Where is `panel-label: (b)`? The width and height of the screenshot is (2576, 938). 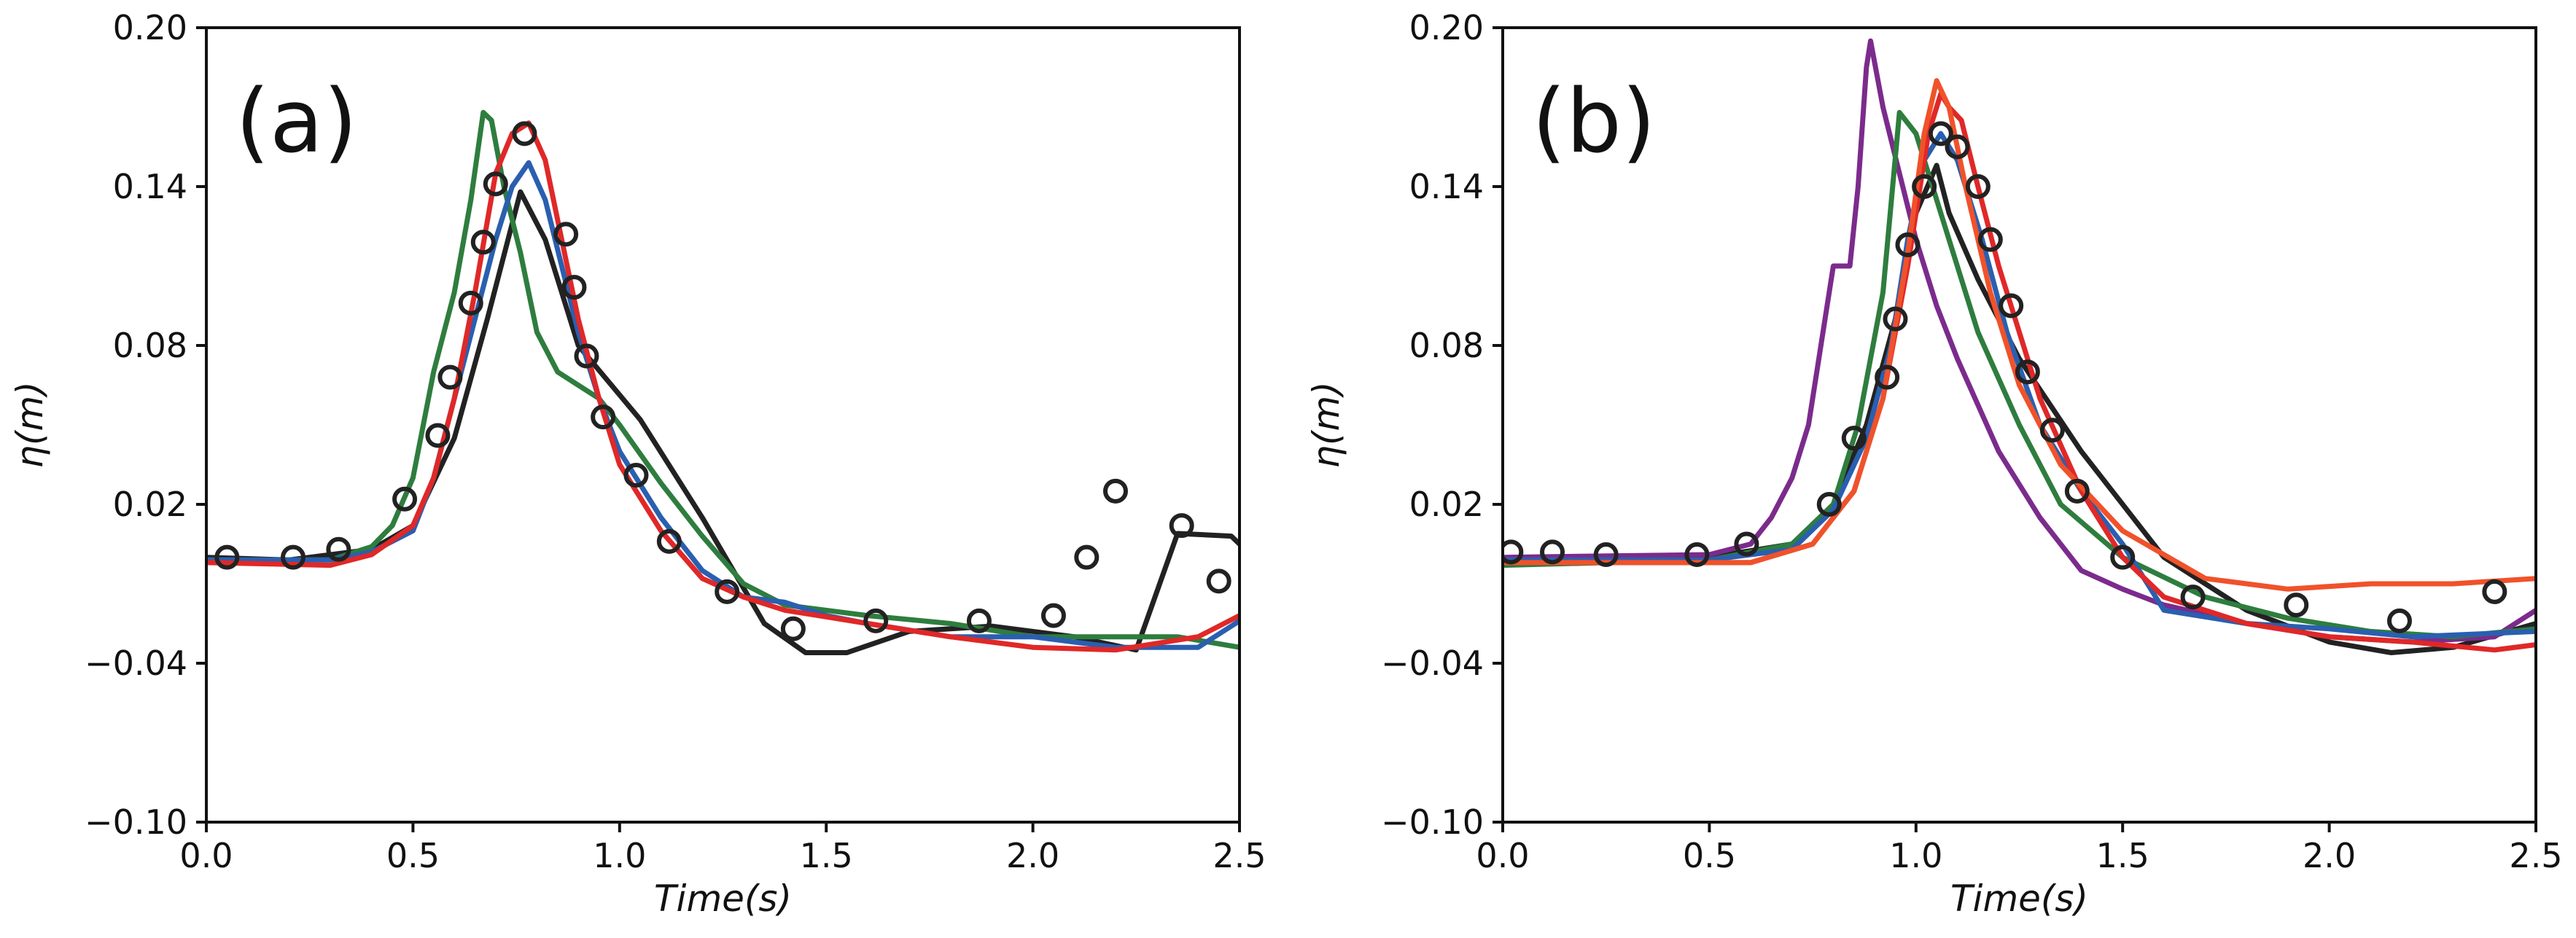 panel-label: (b) is located at coordinates (1594, 122).